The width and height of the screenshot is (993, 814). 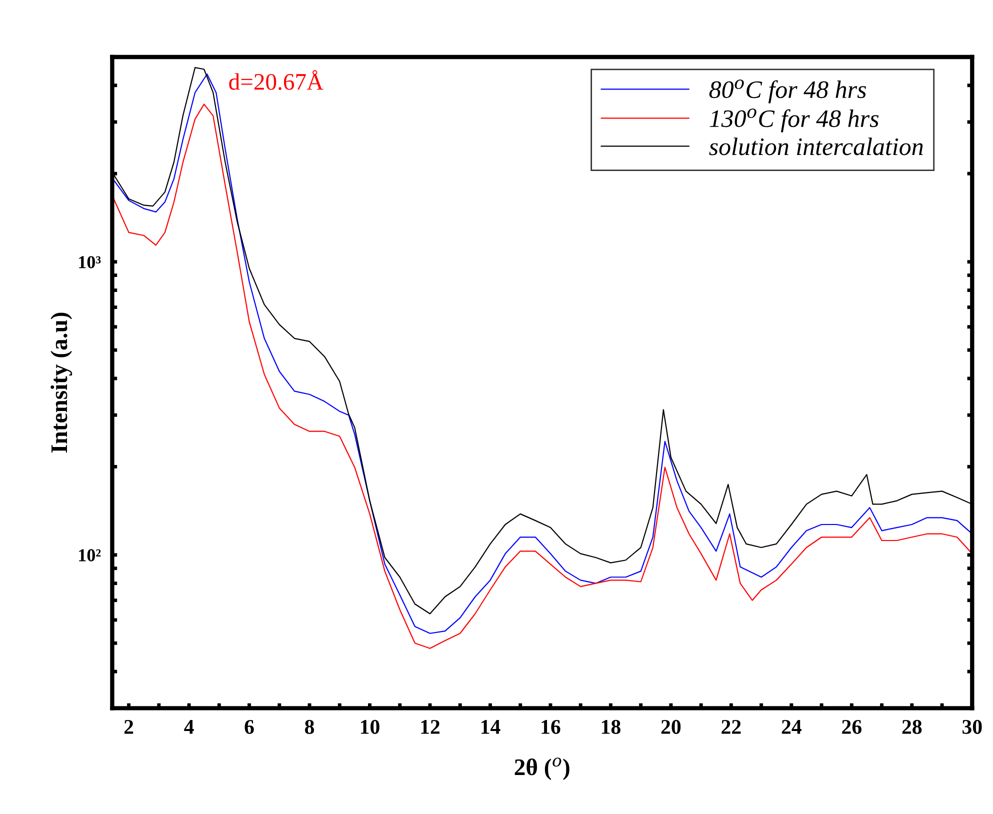 I want to click on x-tick-label: 16, so click(x=551, y=727).